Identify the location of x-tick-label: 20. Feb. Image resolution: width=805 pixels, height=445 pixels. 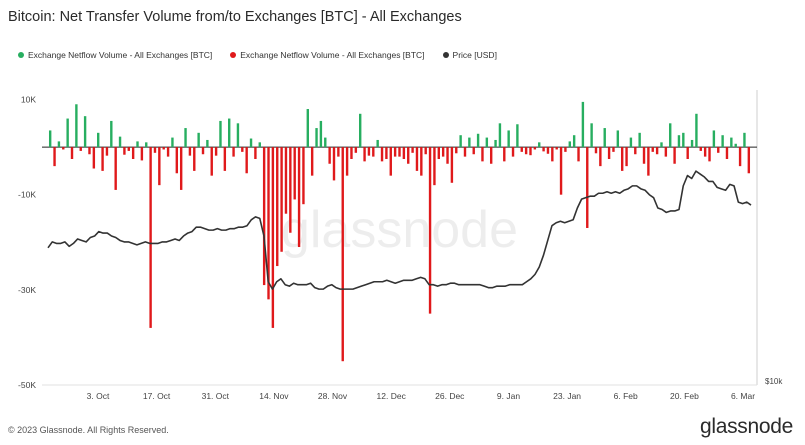
(684, 396).